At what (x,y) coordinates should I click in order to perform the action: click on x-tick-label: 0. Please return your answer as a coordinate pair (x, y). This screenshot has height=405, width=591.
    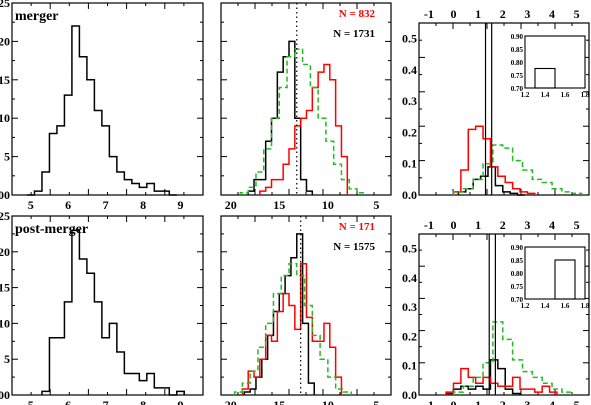
    Looking at the image, I should click on (453, 401).